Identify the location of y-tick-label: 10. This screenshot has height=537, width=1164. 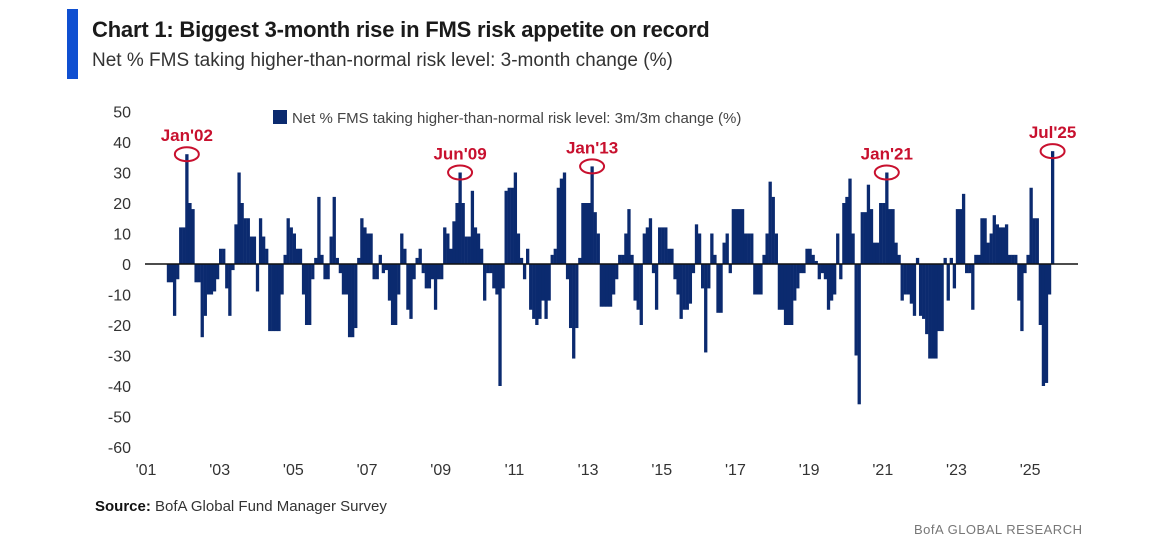
(122, 235).